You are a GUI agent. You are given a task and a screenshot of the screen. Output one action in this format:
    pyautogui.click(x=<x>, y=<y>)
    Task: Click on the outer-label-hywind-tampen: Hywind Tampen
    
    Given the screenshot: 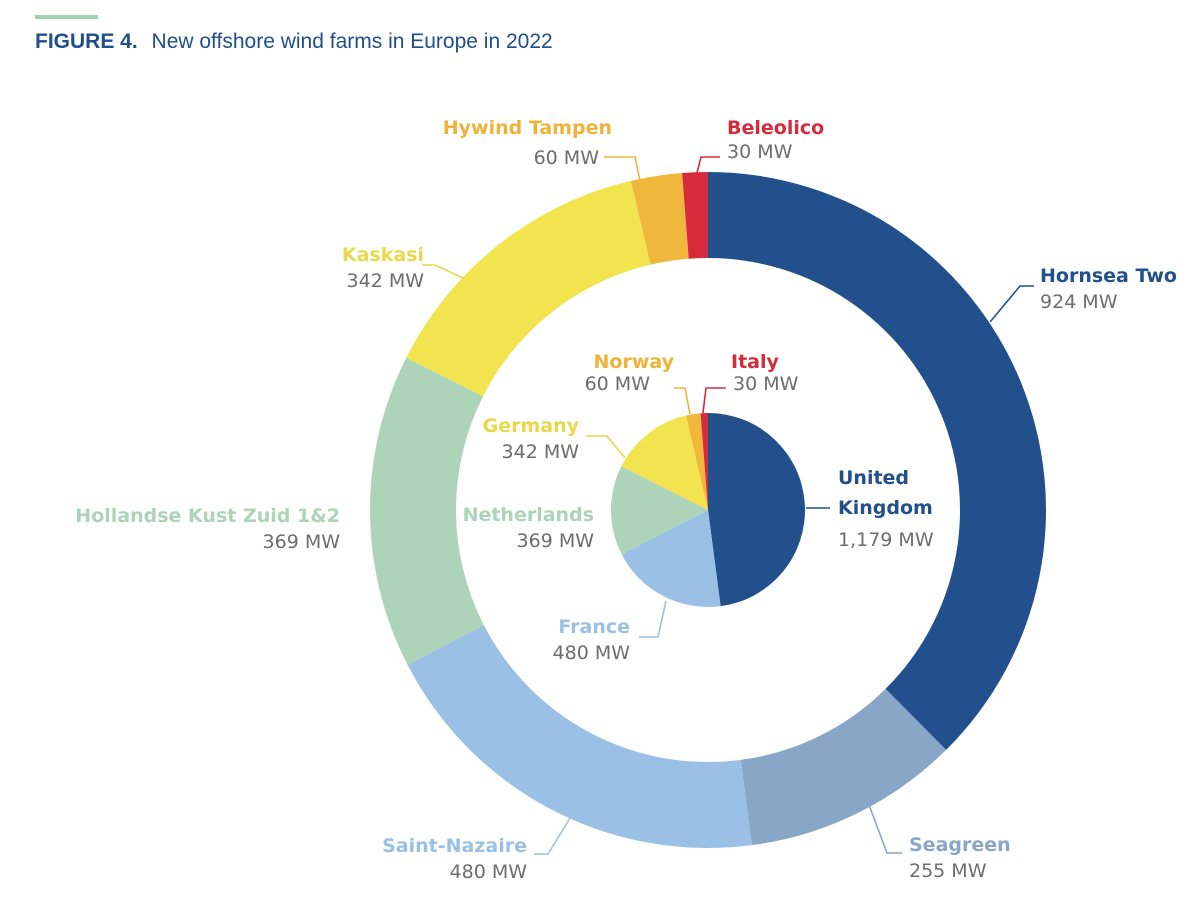 What is the action you would take?
    pyautogui.click(x=527, y=128)
    